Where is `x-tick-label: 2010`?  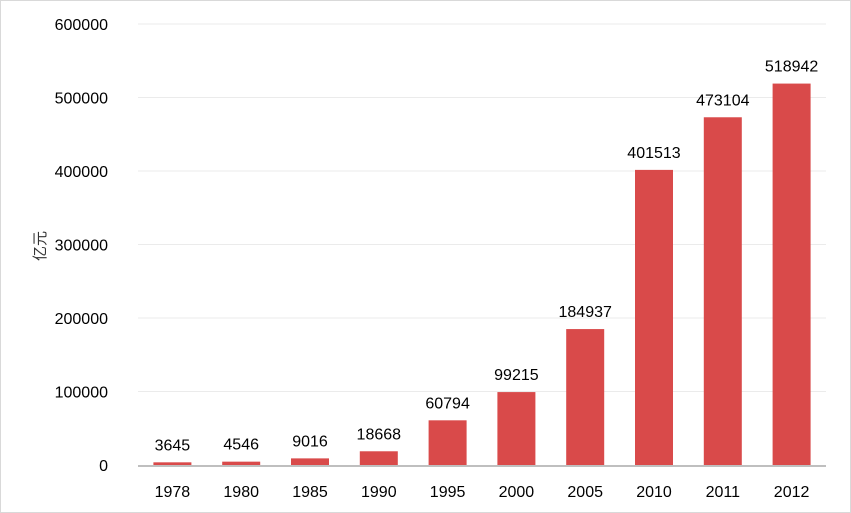 x-tick-label: 2010 is located at coordinates (654, 492).